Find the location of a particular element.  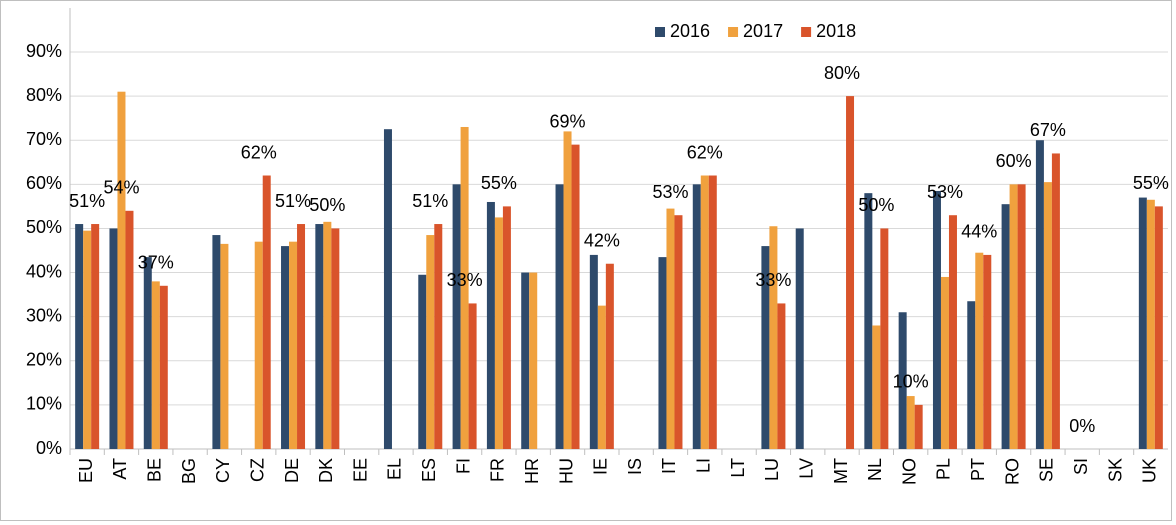

y-tick-label: 30% is located at coordinates (44, 315).